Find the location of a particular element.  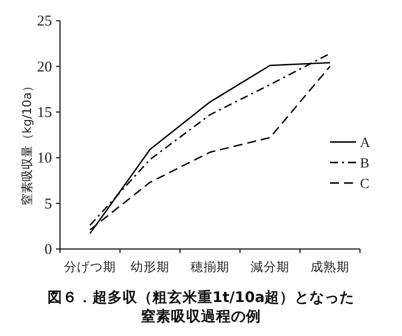

y-tick-label: 15 is located at coordinates (44, 113).